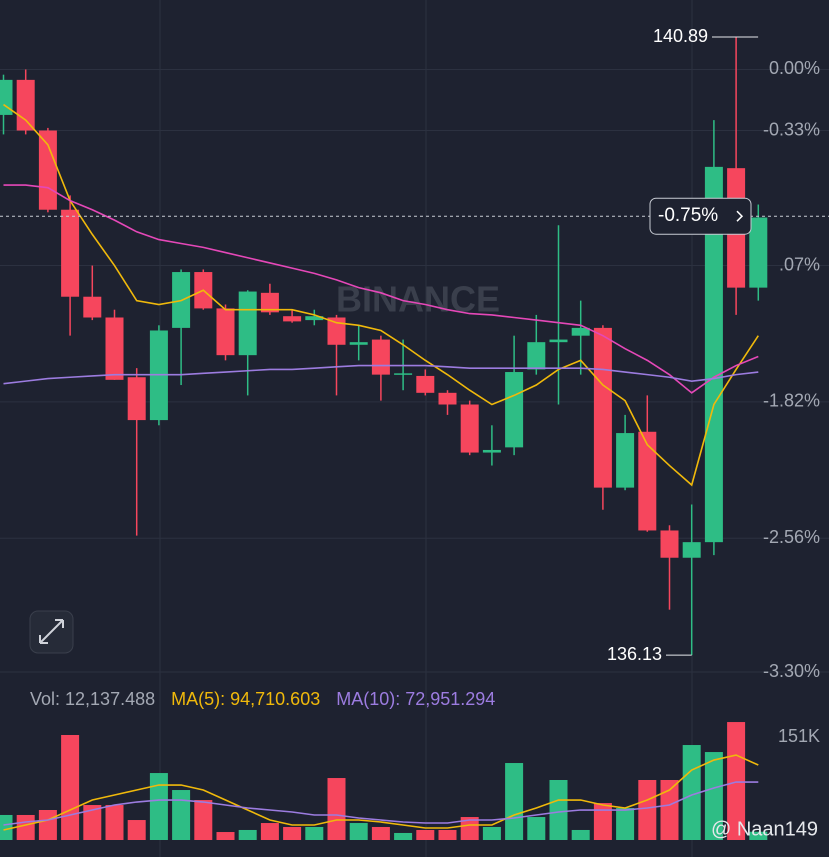  Describe the element at coordinates (245, 699) in the screenshot. I see `volume-legend: MA(5): 94,710.603` at that location.